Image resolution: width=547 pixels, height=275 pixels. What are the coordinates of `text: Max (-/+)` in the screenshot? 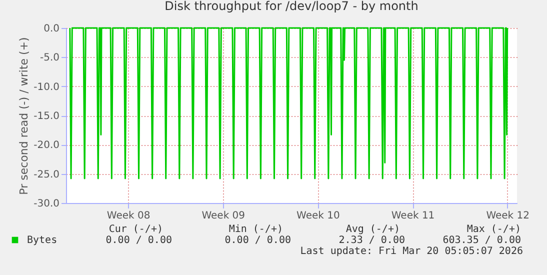 It's located at (493, 229).